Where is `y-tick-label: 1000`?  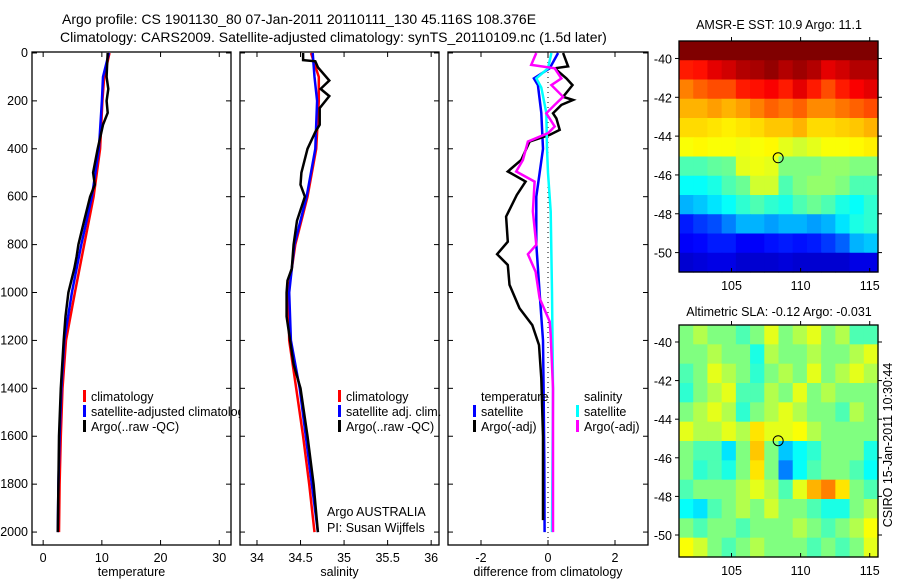
y-tick-label: 1000 is located at coordinates (14, 293).